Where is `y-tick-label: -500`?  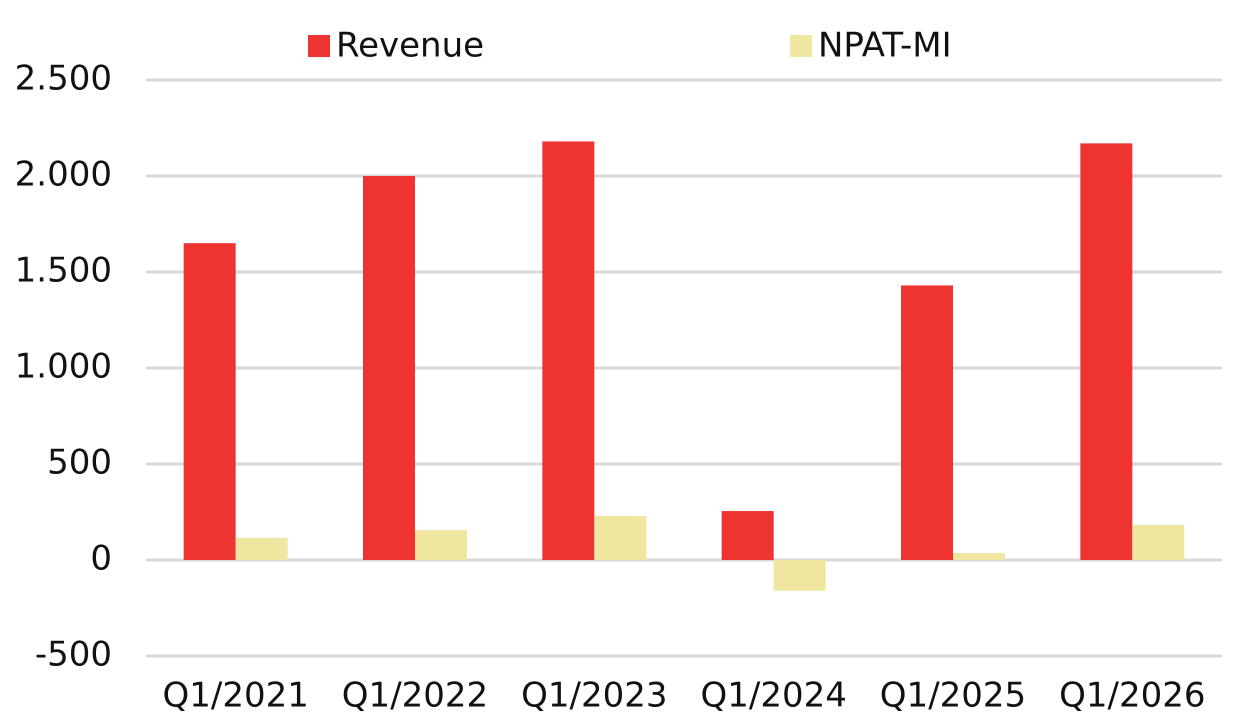 y-tick-label: -500 is located at coordinates (73, 655).